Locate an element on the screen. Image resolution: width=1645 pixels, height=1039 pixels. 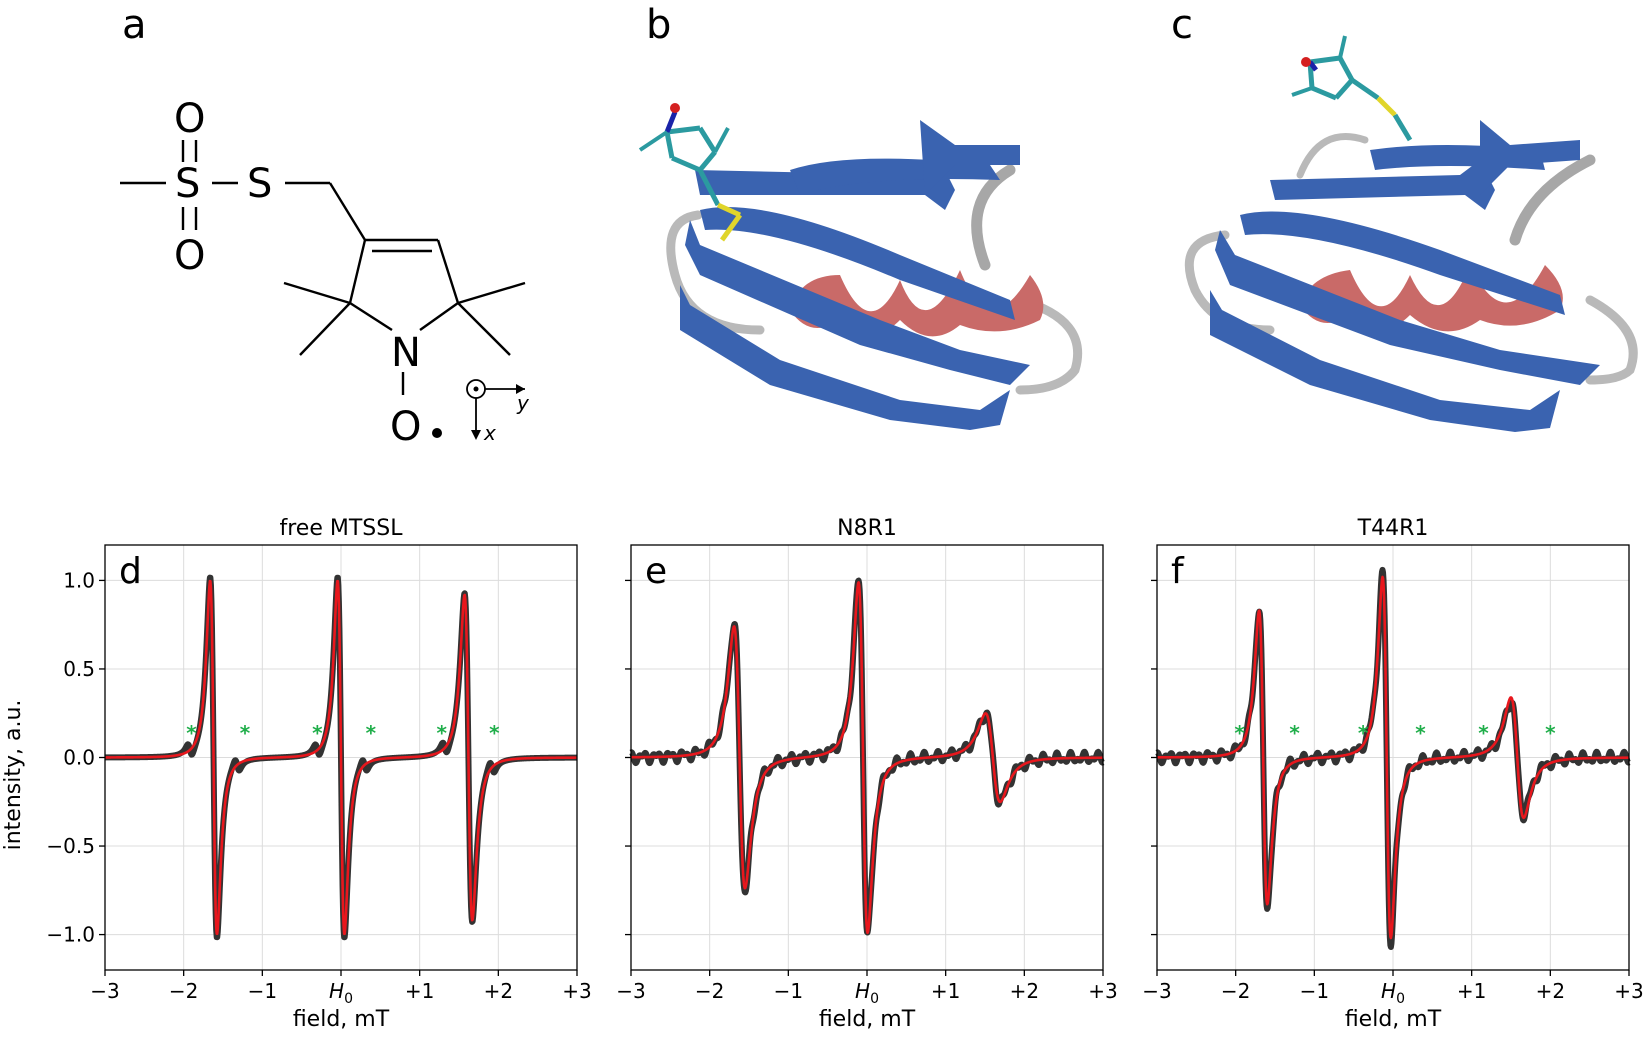
panel-b-protein: b is located at coordinates (860, 216).